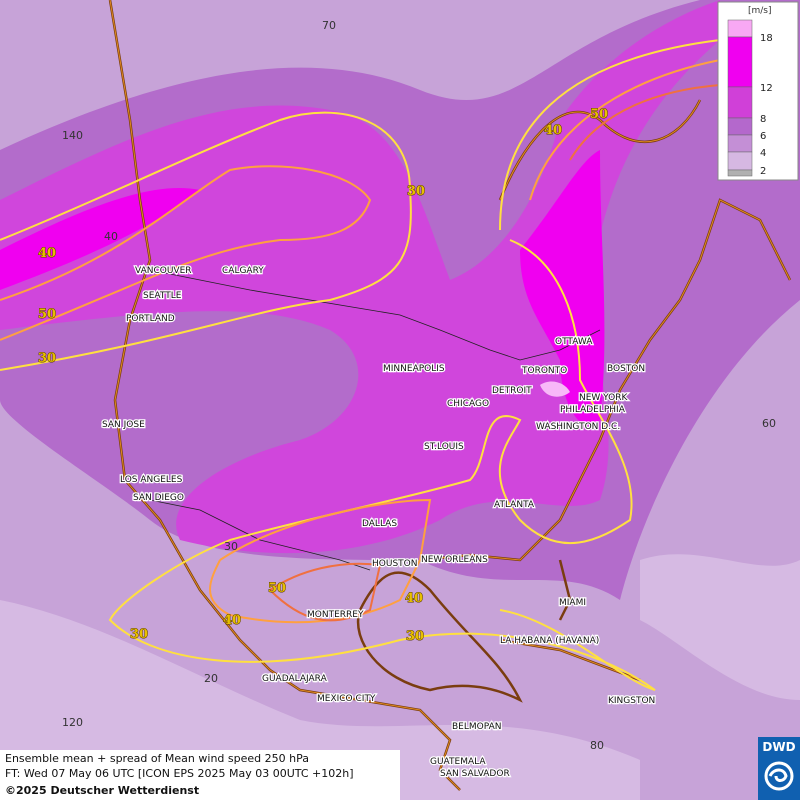  I want to click on legend: [m/s] 18 12 8 6 4 2, so click(758, 91).